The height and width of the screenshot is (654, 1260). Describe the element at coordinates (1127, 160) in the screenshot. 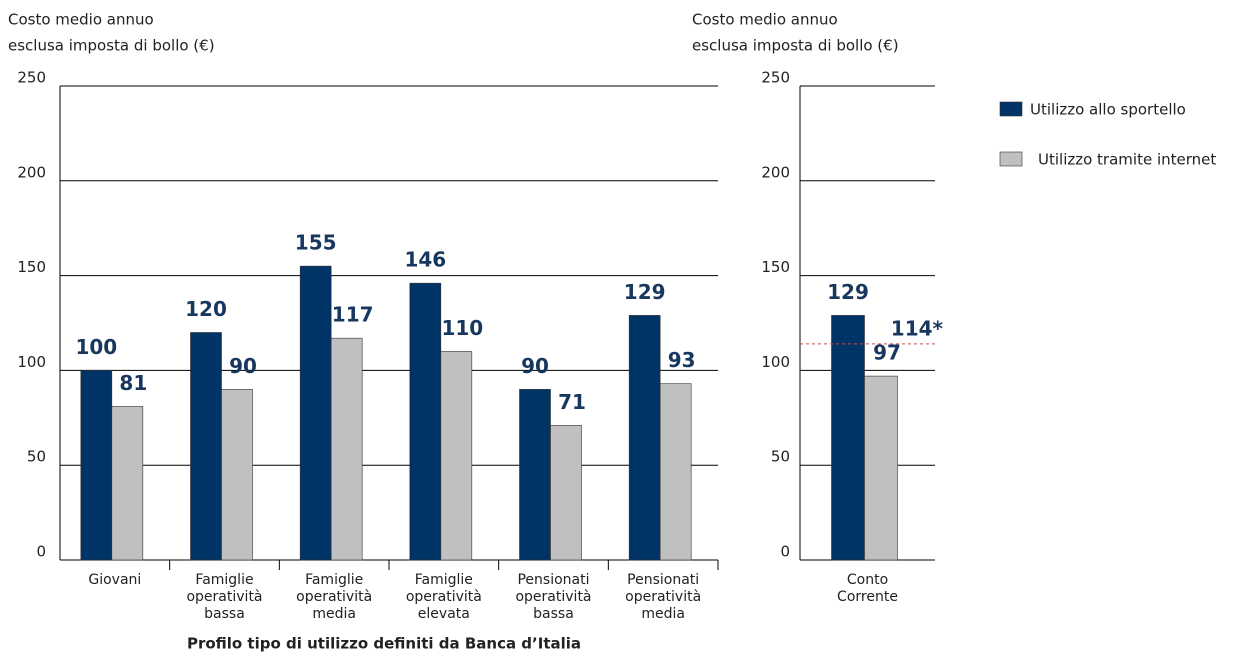

I see `legend-label: Utilizzo tramite internet` at that location.